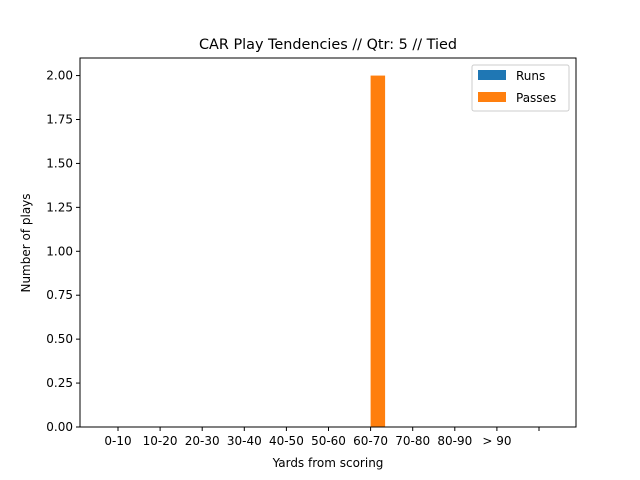 Image resolution: width=640 pixels, height=480 pixels. What do you see at coordinates (520, 88) in the screenshot?
I see `legend: Runs Passes` at bounding box center [520, 88].